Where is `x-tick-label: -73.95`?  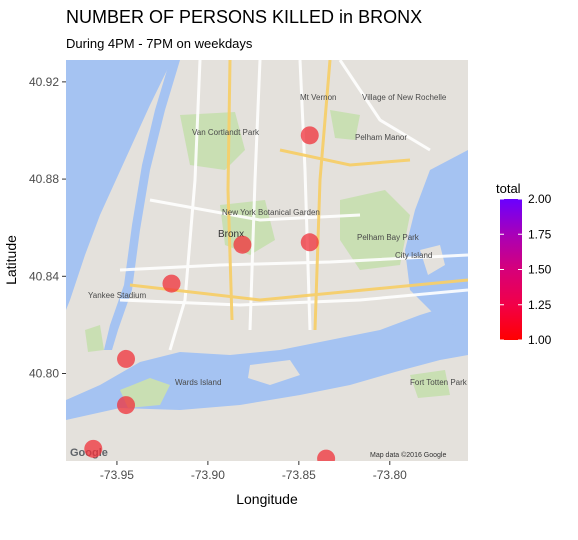 x-tick-label: -73.95 is located at coordinates (117, 475).